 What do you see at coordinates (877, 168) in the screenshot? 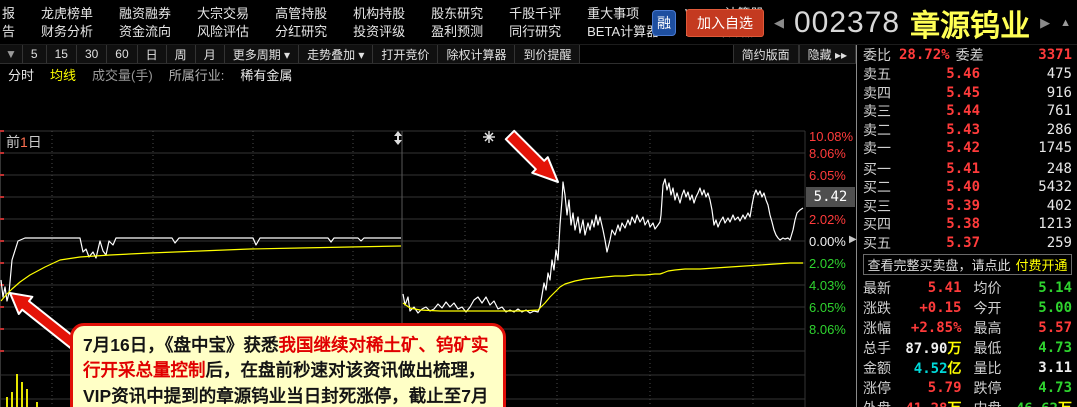
I see `bid-label: 买一` at bounding box center [877, 168].